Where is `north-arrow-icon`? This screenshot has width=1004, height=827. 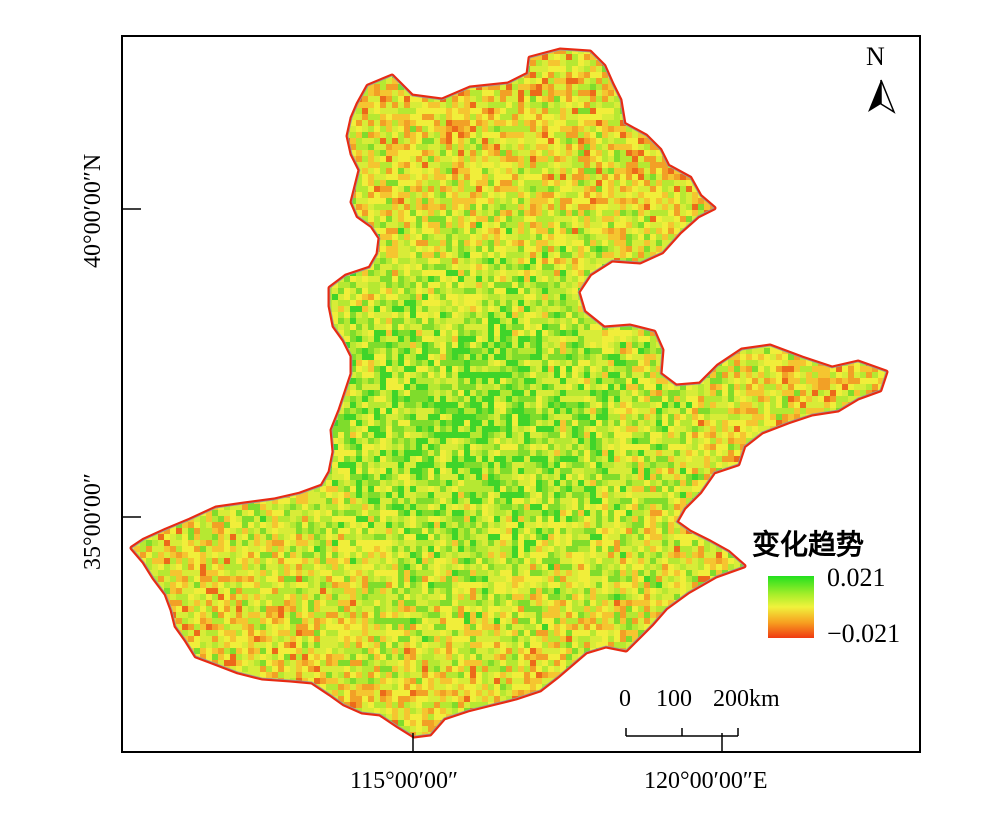 north-arrow-icon is located at coordinates (882, 96).